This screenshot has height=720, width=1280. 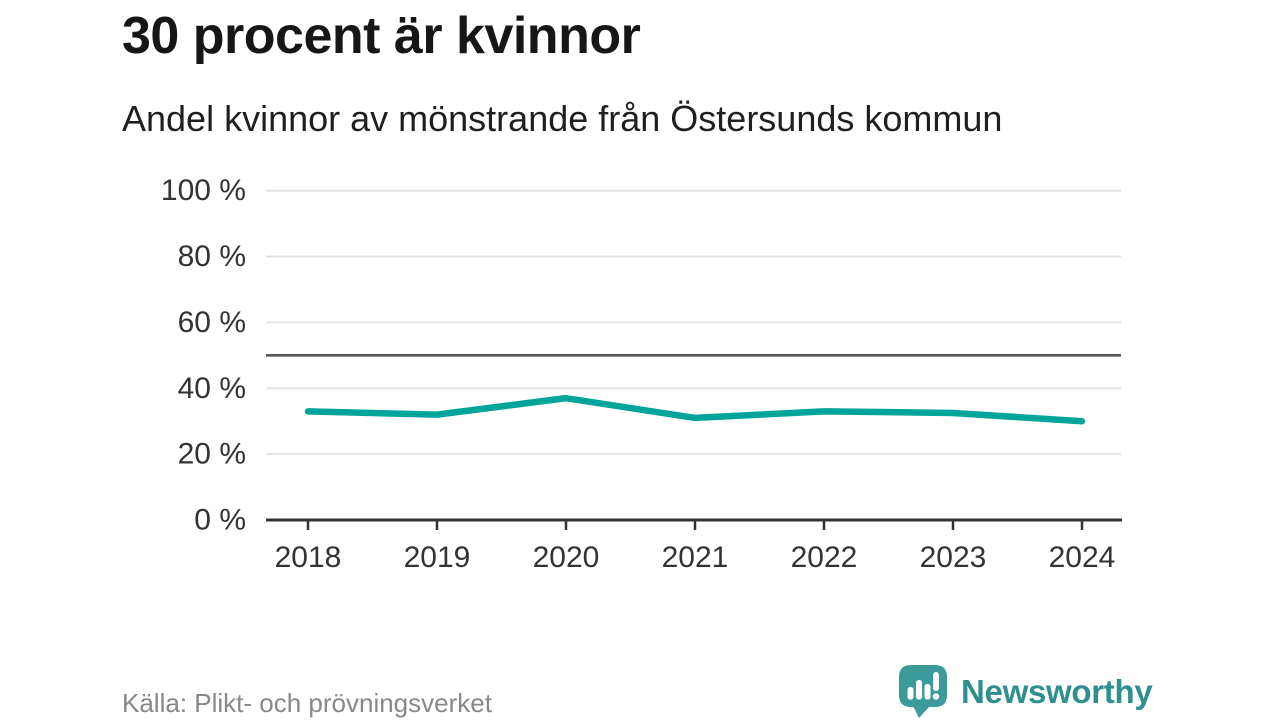 What do you see at coordinates (212, 454) in the screenshot?
I see `y-axis-tick-label: 20 %` at bounding box center [212, 454].